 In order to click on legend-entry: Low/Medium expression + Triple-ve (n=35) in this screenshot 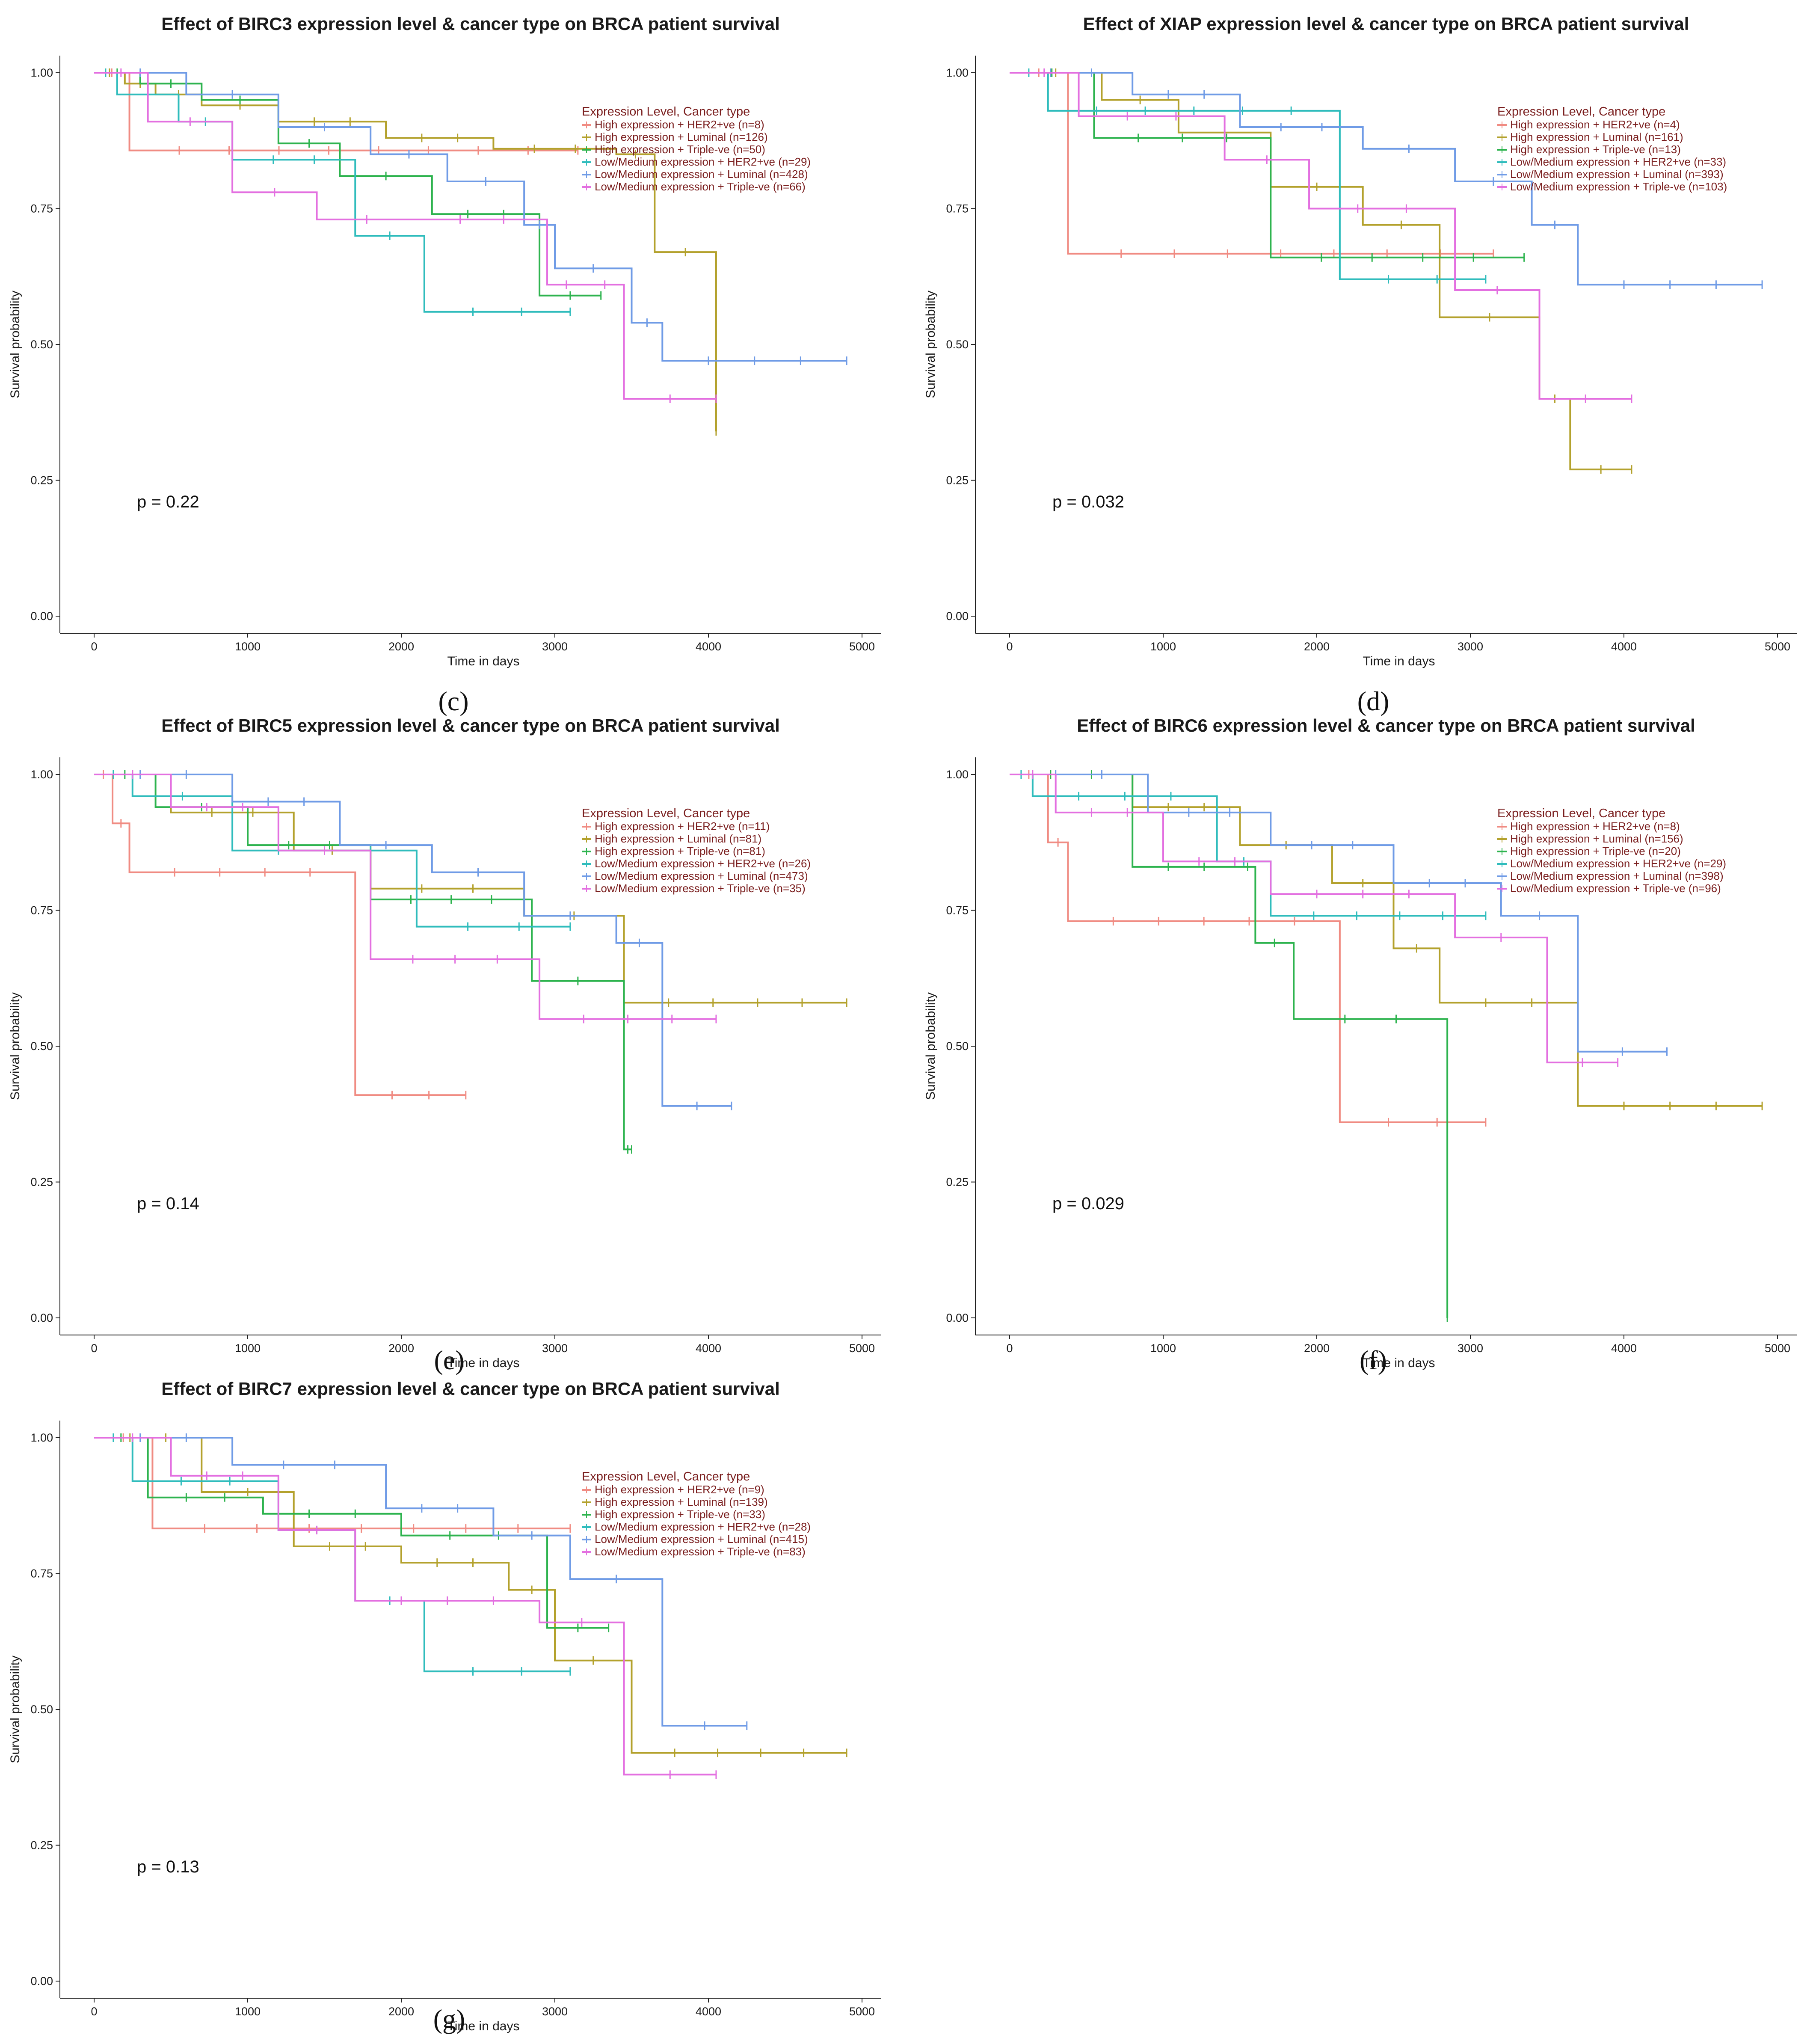, I will do `click(700, 888)`.